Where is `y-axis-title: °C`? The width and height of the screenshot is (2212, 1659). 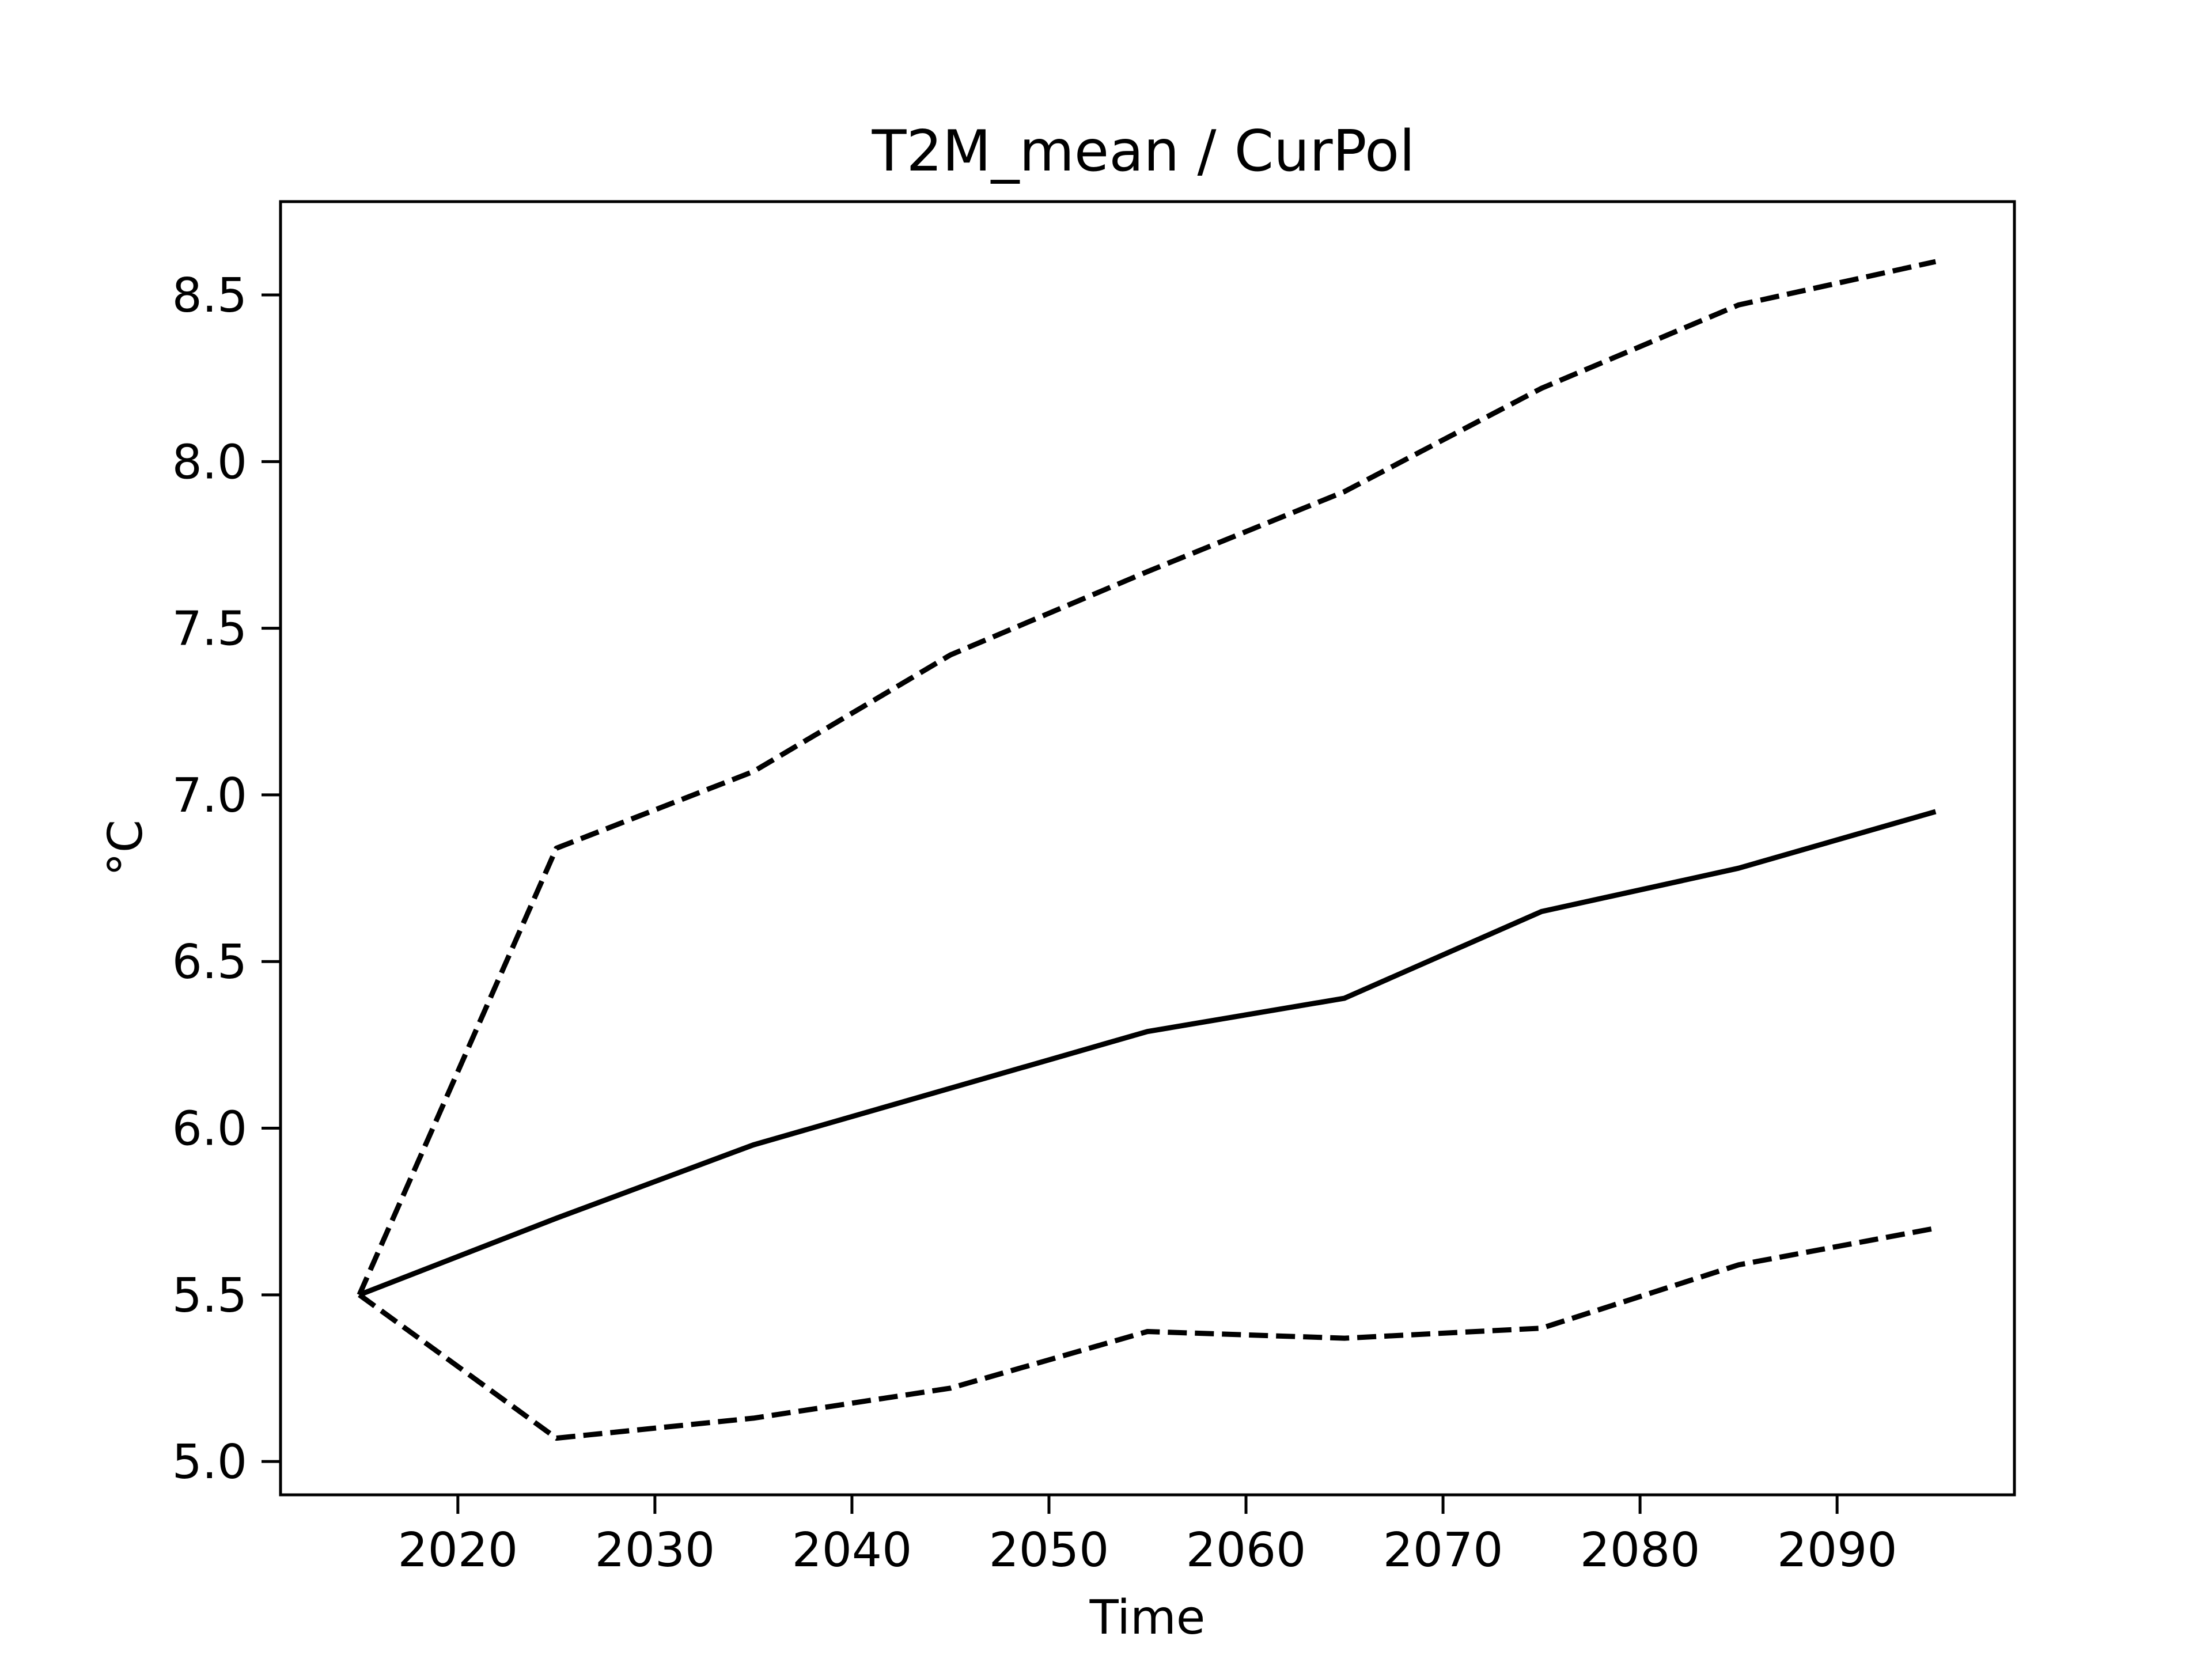
y-axis-title: °C is located at coordinates (126, 848).